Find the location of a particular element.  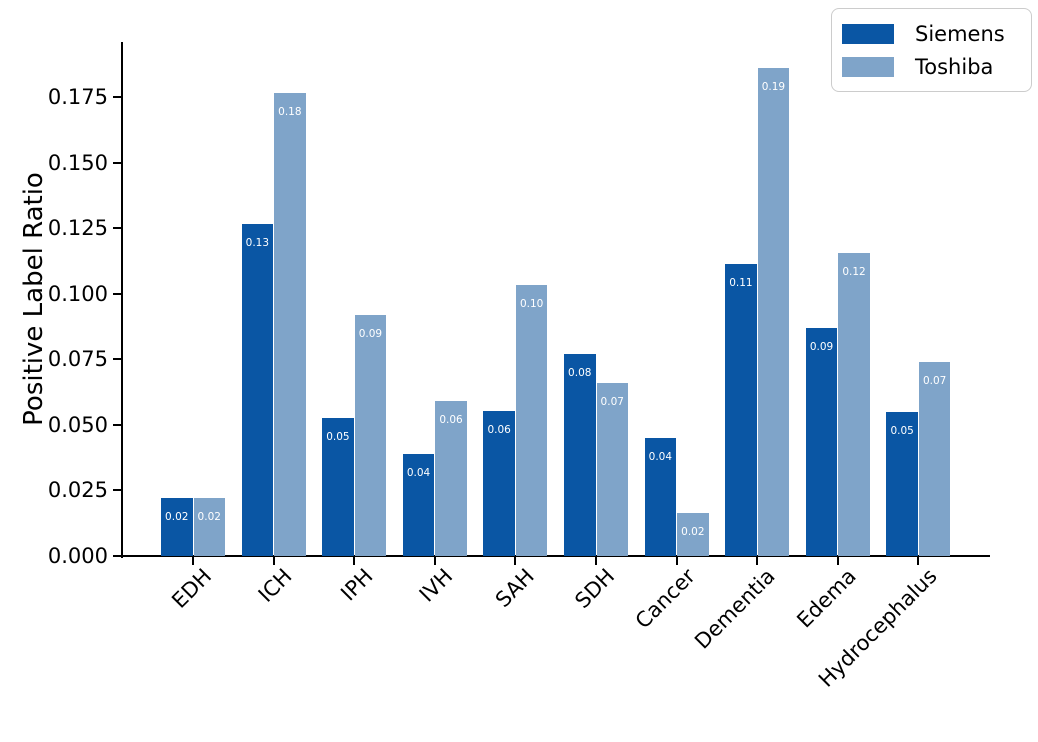

siemens-bar-hydrocephalus is located at coordinates (902, 484).